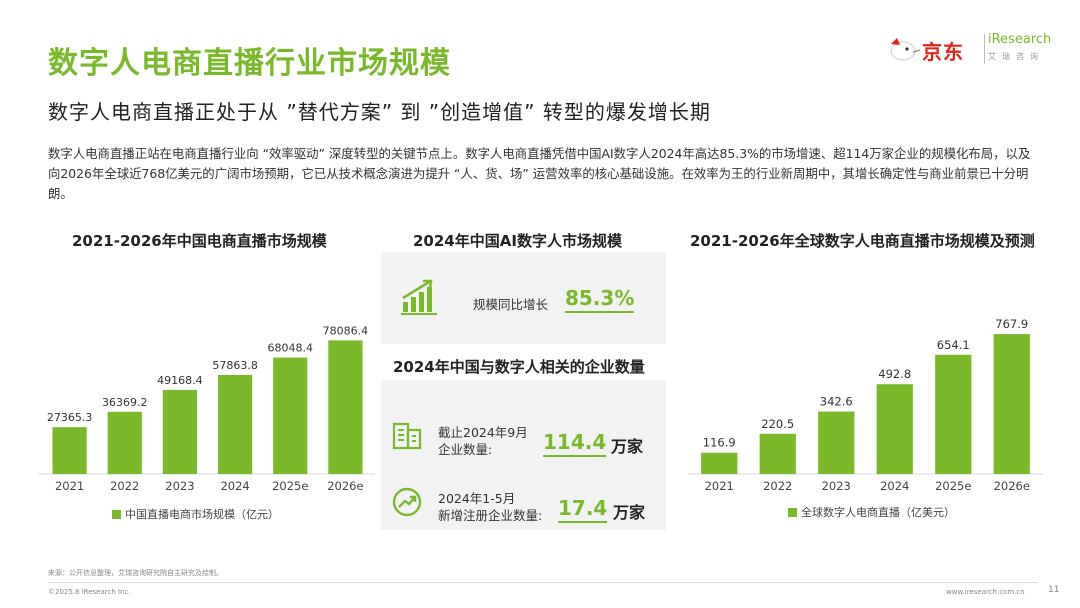  Describe the element at coordinates (777, 424) in the screenshot. I see `data-label-2022: 220.5` at that location.